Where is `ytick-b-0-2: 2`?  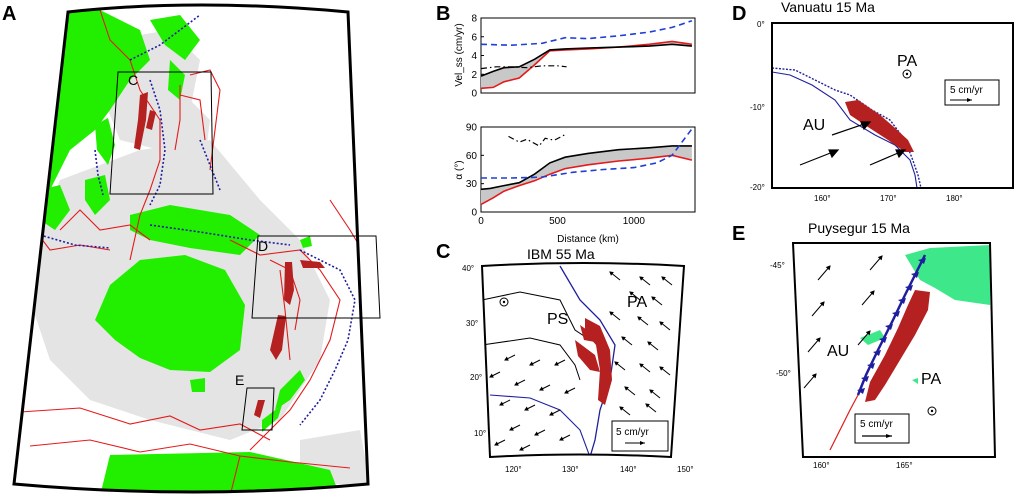 ytick-b-0-2: 2 is located at coordinates (474, 75).